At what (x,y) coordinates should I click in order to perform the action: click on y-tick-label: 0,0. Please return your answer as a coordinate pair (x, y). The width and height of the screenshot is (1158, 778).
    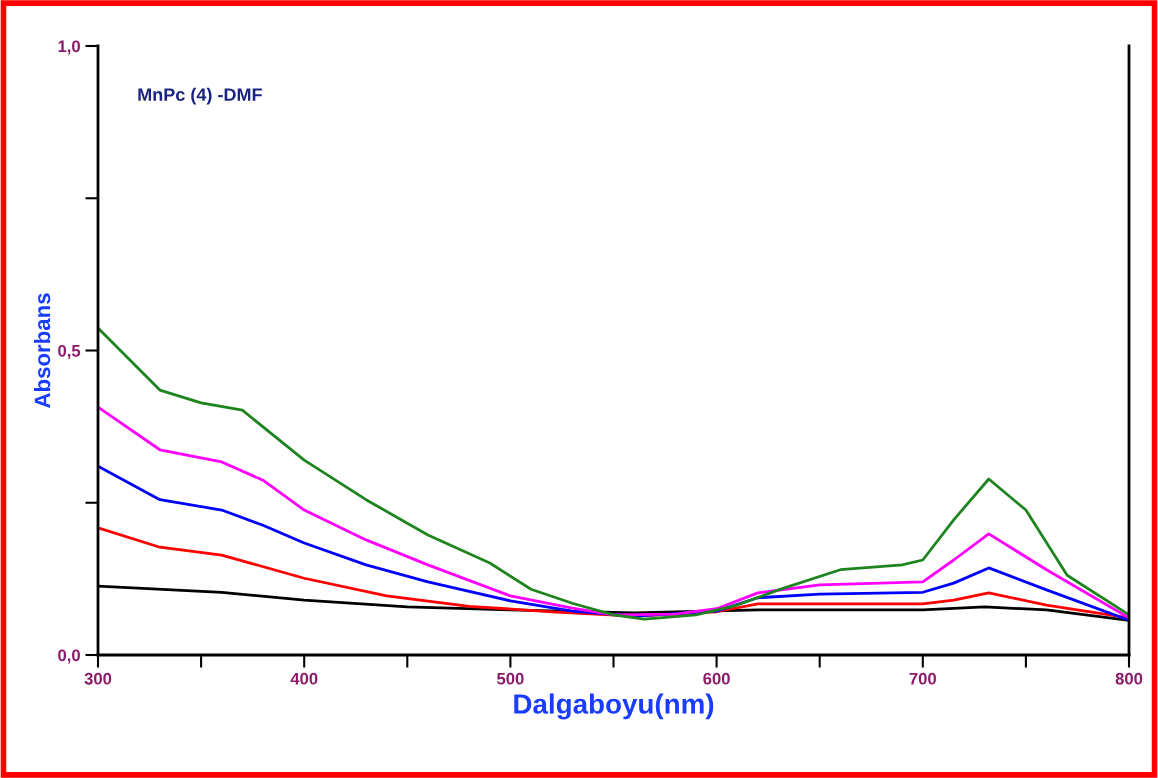
    Looking at the image, I should click on (69, 656).